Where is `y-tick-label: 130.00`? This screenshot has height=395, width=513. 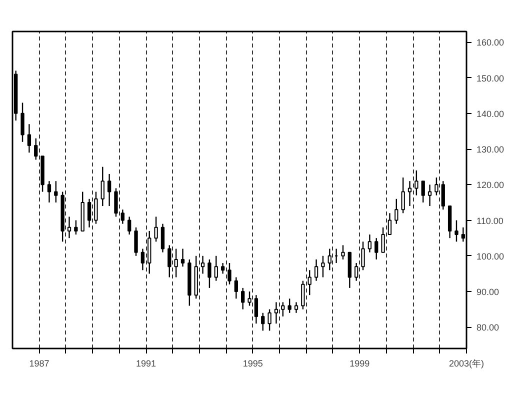
y-tick-label: 130.00 is located at coordinates (490, 149).